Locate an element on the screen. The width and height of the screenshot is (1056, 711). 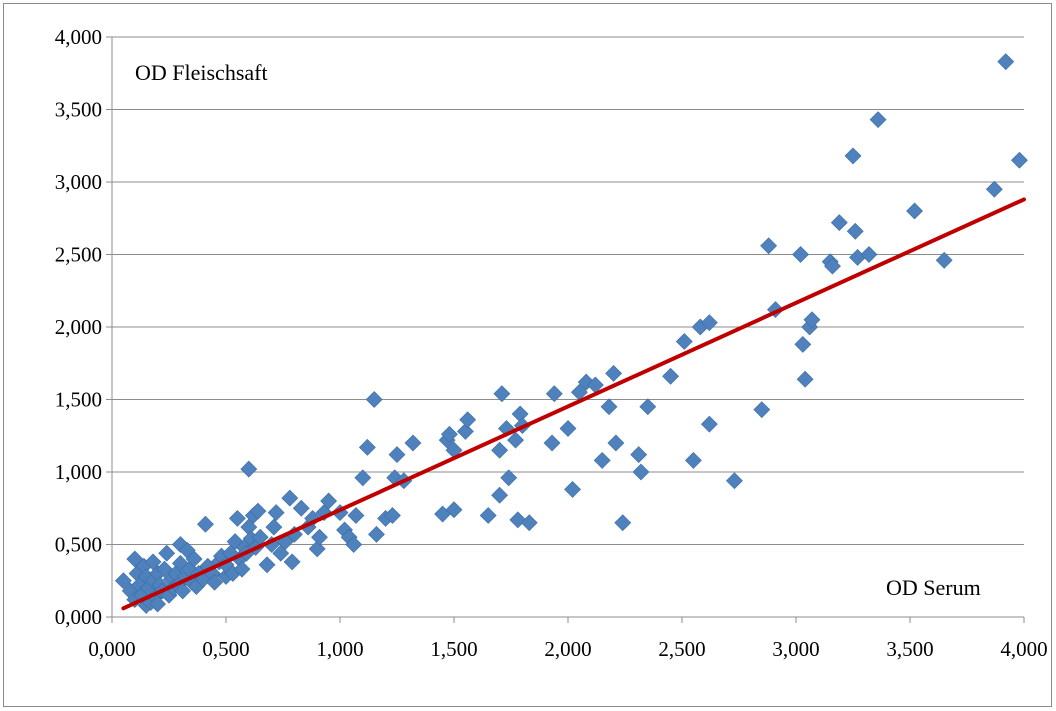
x-axis-note: OD Serum is located at coordinates (933, 587).